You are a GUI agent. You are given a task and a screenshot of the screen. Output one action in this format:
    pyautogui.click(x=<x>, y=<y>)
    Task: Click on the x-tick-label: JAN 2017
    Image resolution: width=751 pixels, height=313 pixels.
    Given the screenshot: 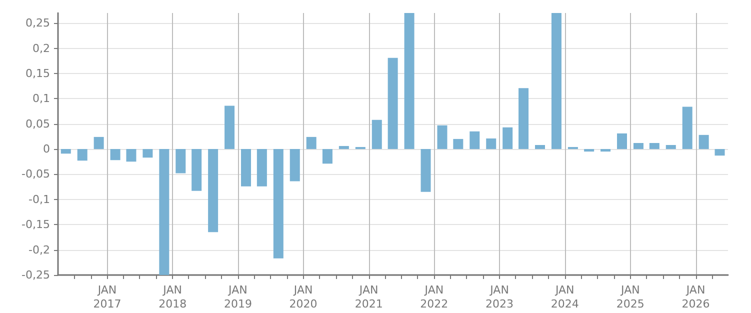 What is the action you would take?
    pyautogui.click(x=107, y=297)
    